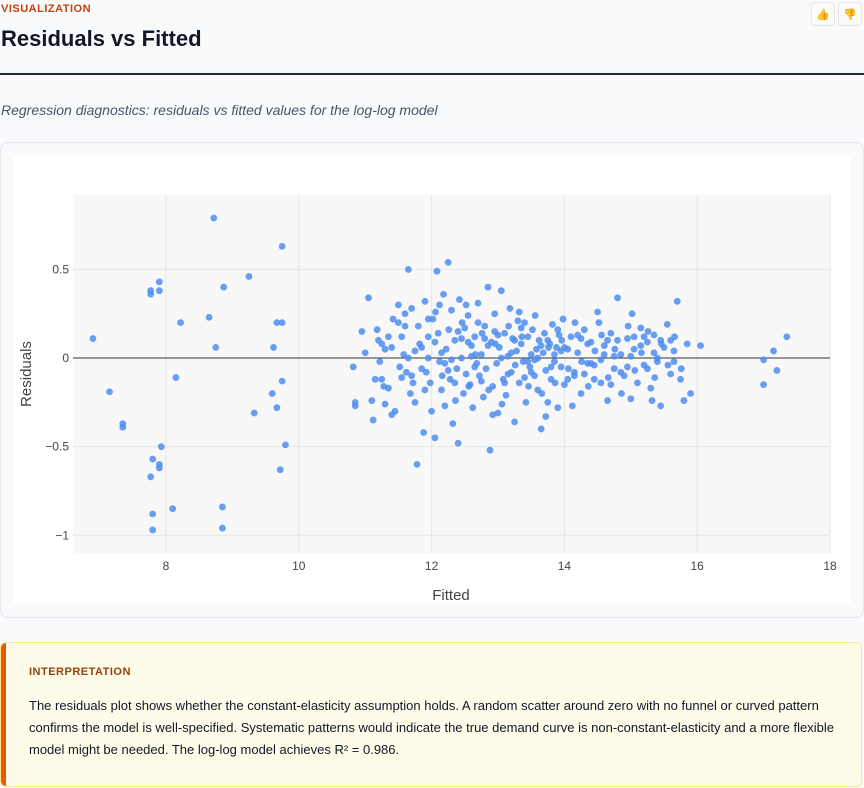  What do you see at coordinates (166, 566) in the screenshot?
I see `x-tick-label: 8` at bounding box center [166, 566].